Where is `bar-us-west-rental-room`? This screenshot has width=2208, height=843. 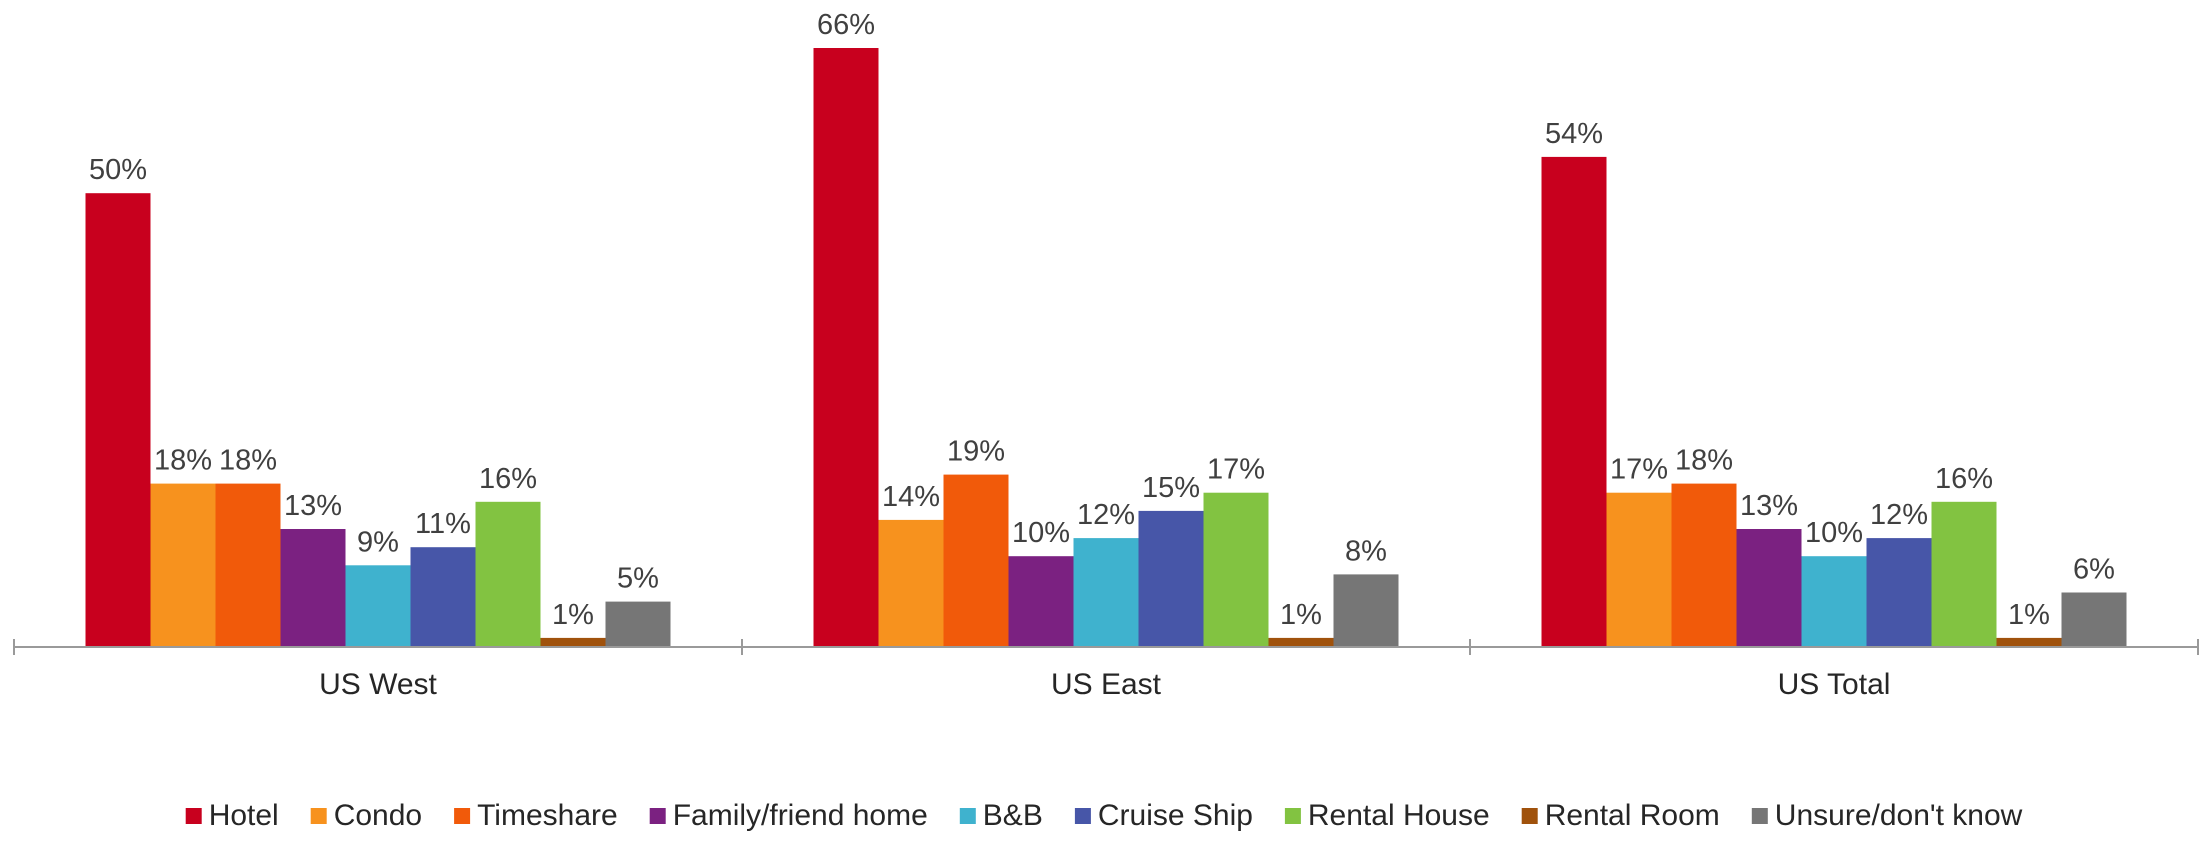 bar-us-west-rental-room is located at coordinates (573, 642).